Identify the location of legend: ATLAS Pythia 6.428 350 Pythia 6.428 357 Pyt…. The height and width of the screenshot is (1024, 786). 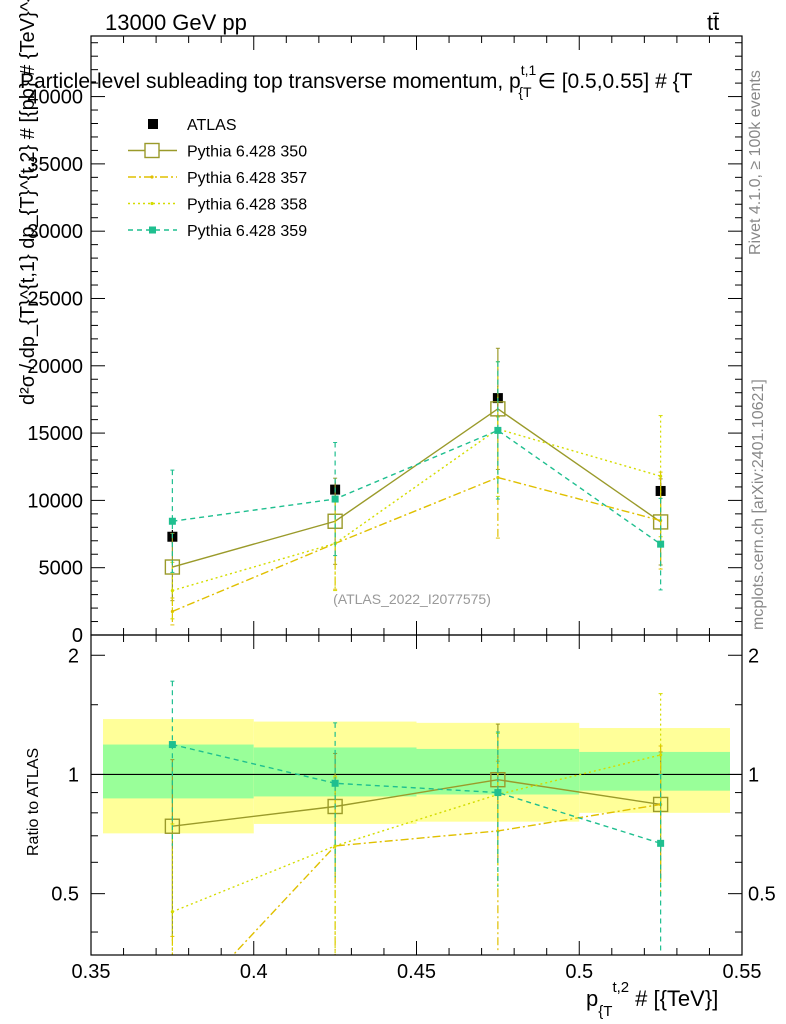
(217, 178).